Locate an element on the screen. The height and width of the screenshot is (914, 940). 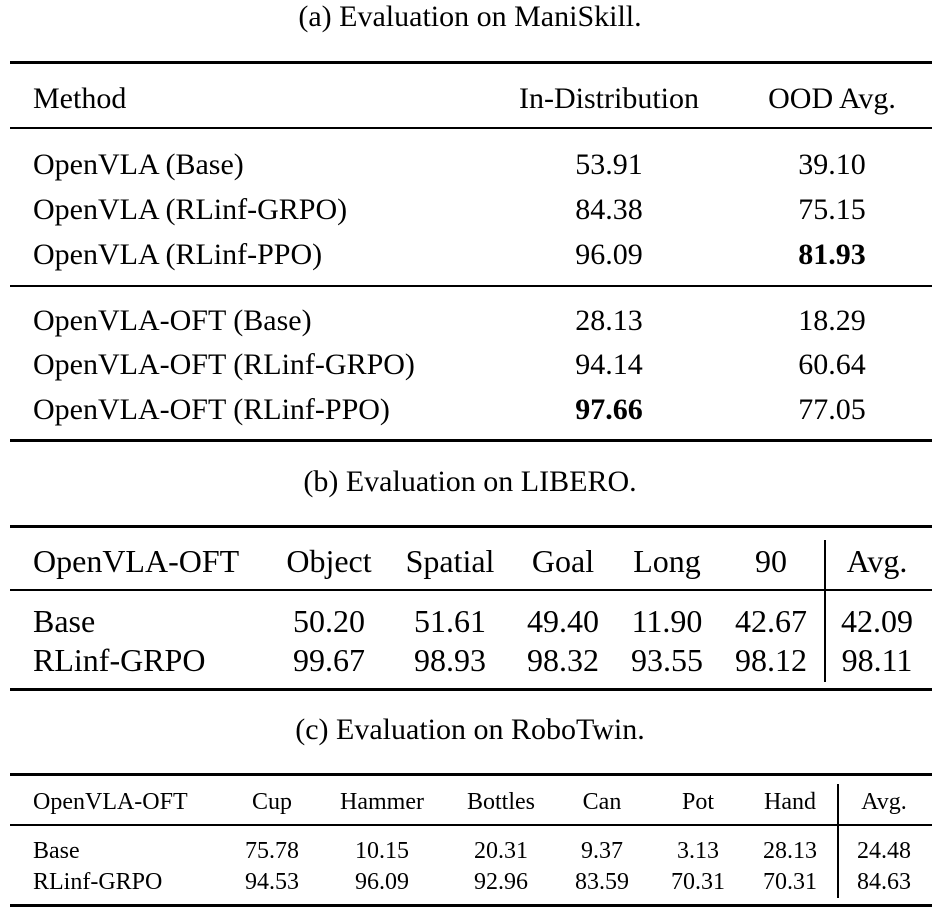
value-cell: 20.31 is located at coordinates (501, 851).